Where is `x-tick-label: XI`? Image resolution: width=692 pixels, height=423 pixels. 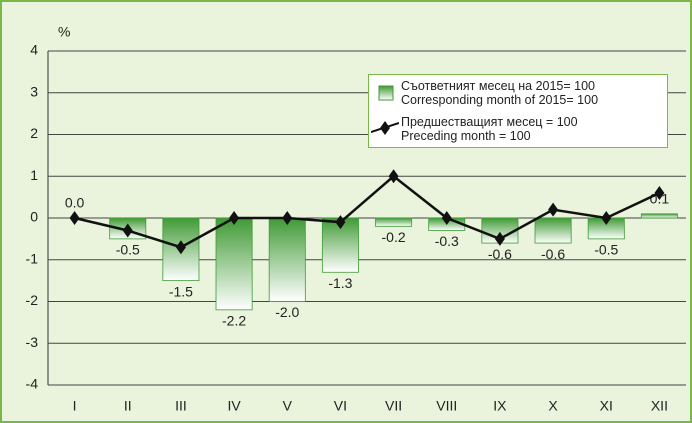 x-tick-label: XI is located at coordinates (606, 406).